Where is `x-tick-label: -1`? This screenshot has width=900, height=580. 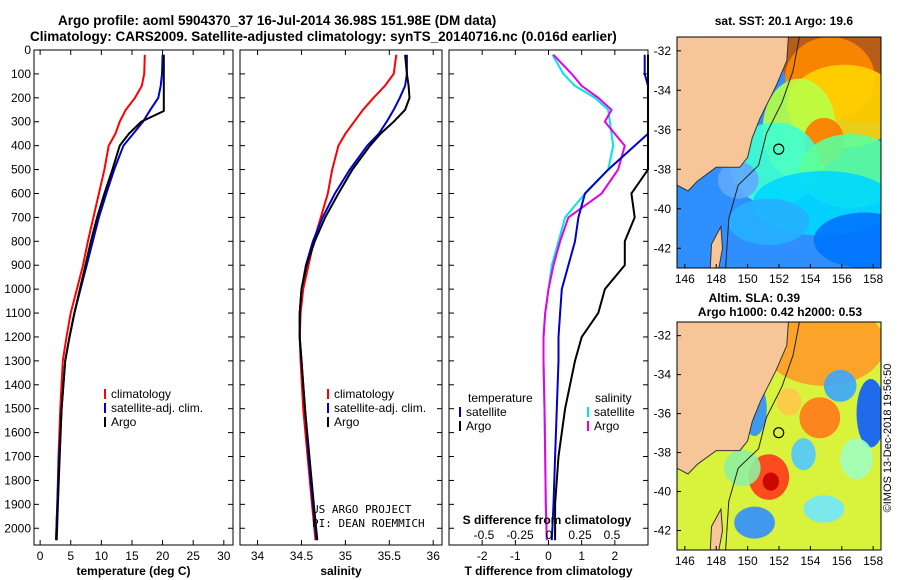
x-tick-label: -1 is located at coordinates (515, 556).